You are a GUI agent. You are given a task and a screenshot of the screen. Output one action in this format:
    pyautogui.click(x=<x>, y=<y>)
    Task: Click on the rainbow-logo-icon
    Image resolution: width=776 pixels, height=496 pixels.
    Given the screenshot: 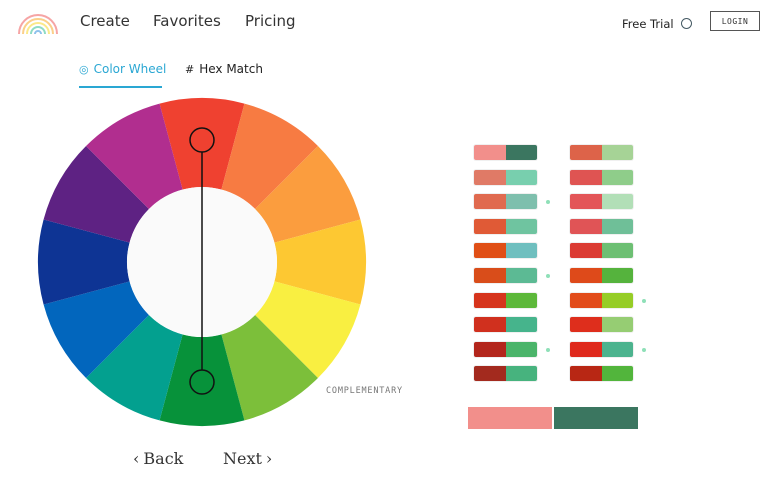 What is the action you would take?
    pyautogui.click(x=38, y=22)
    